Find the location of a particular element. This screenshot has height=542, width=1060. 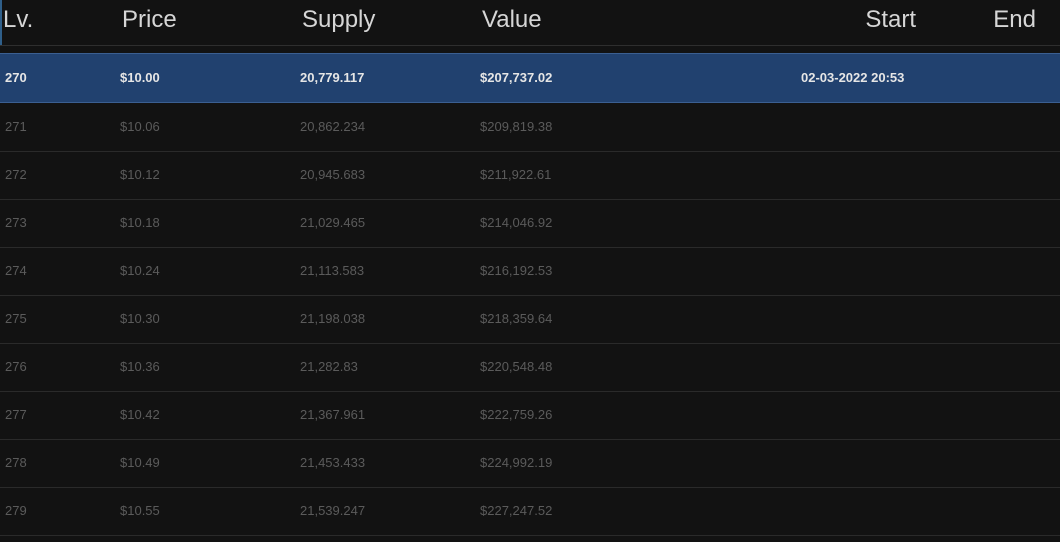

cell-price: $10.36 is located at coordinates (140, 366).